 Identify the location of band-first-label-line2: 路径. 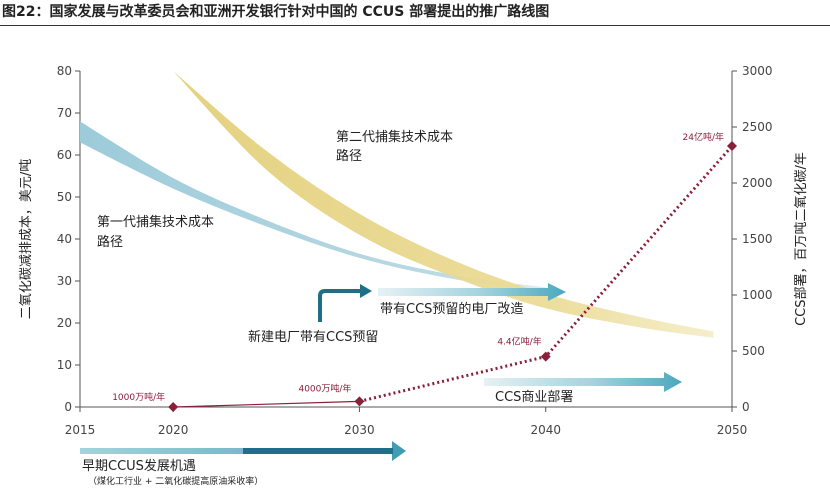
(110, 242).